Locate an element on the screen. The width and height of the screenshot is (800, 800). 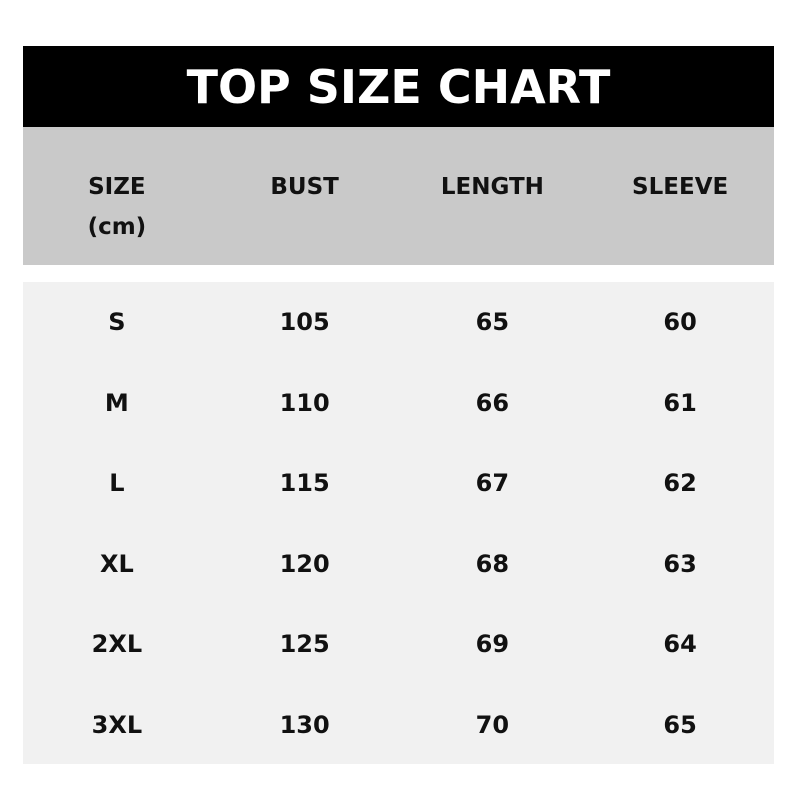
cell-length: 65 is located at coordinates (492, 322).